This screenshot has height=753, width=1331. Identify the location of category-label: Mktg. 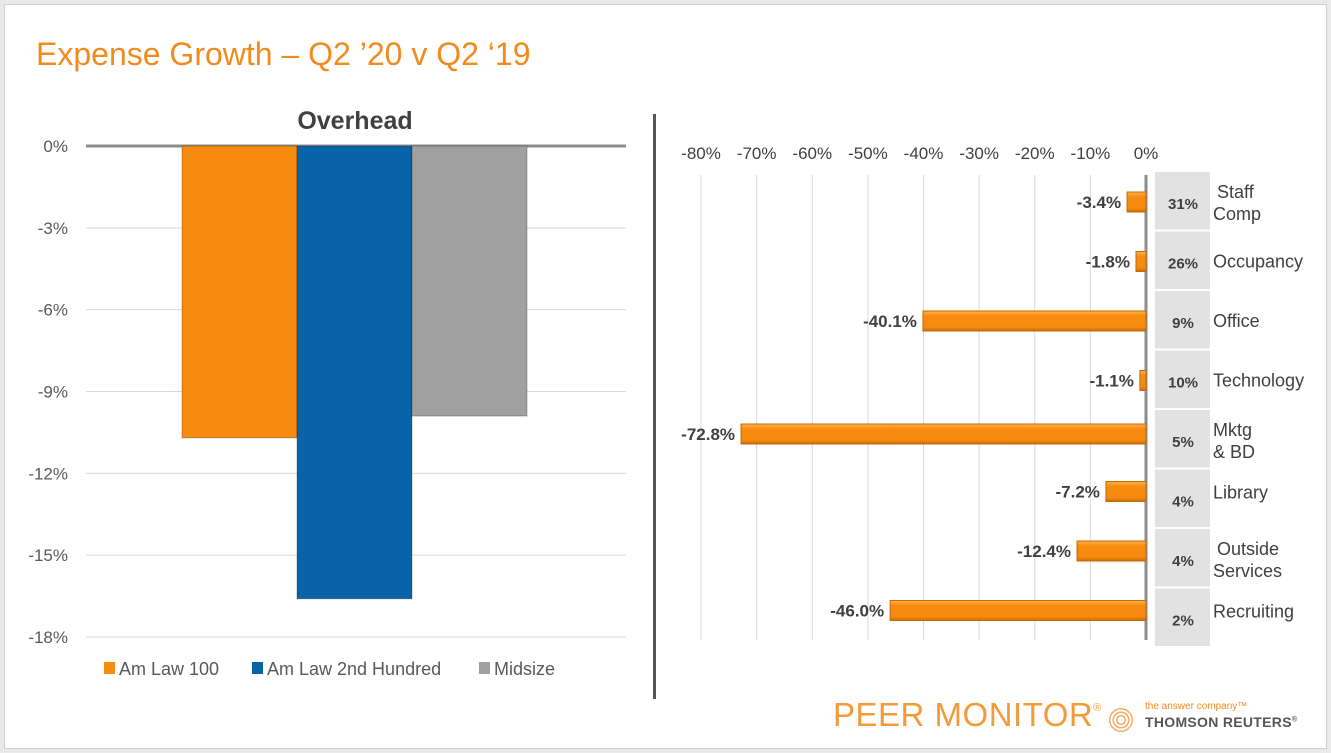
(1232, 430).